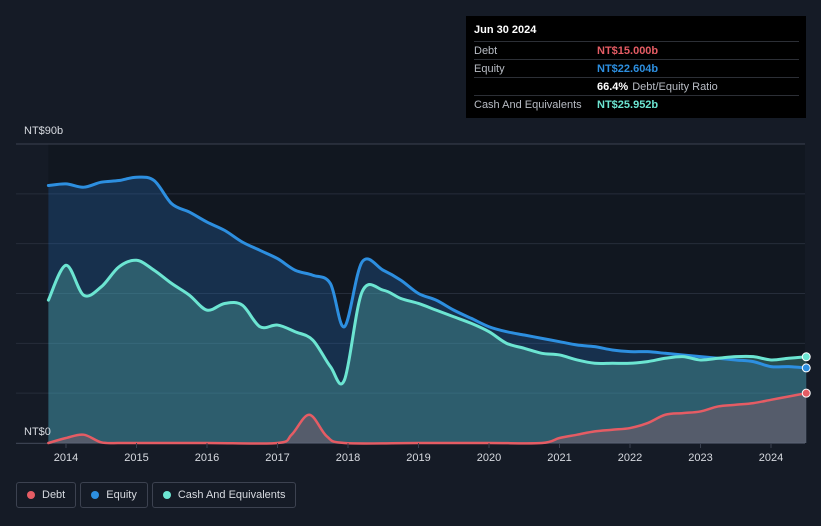 The width and height of the screenshot is (821, 526). Describe the element at coordinates (207, 458) in the screenshot. I see `x-tick-label: 2016` at that location.